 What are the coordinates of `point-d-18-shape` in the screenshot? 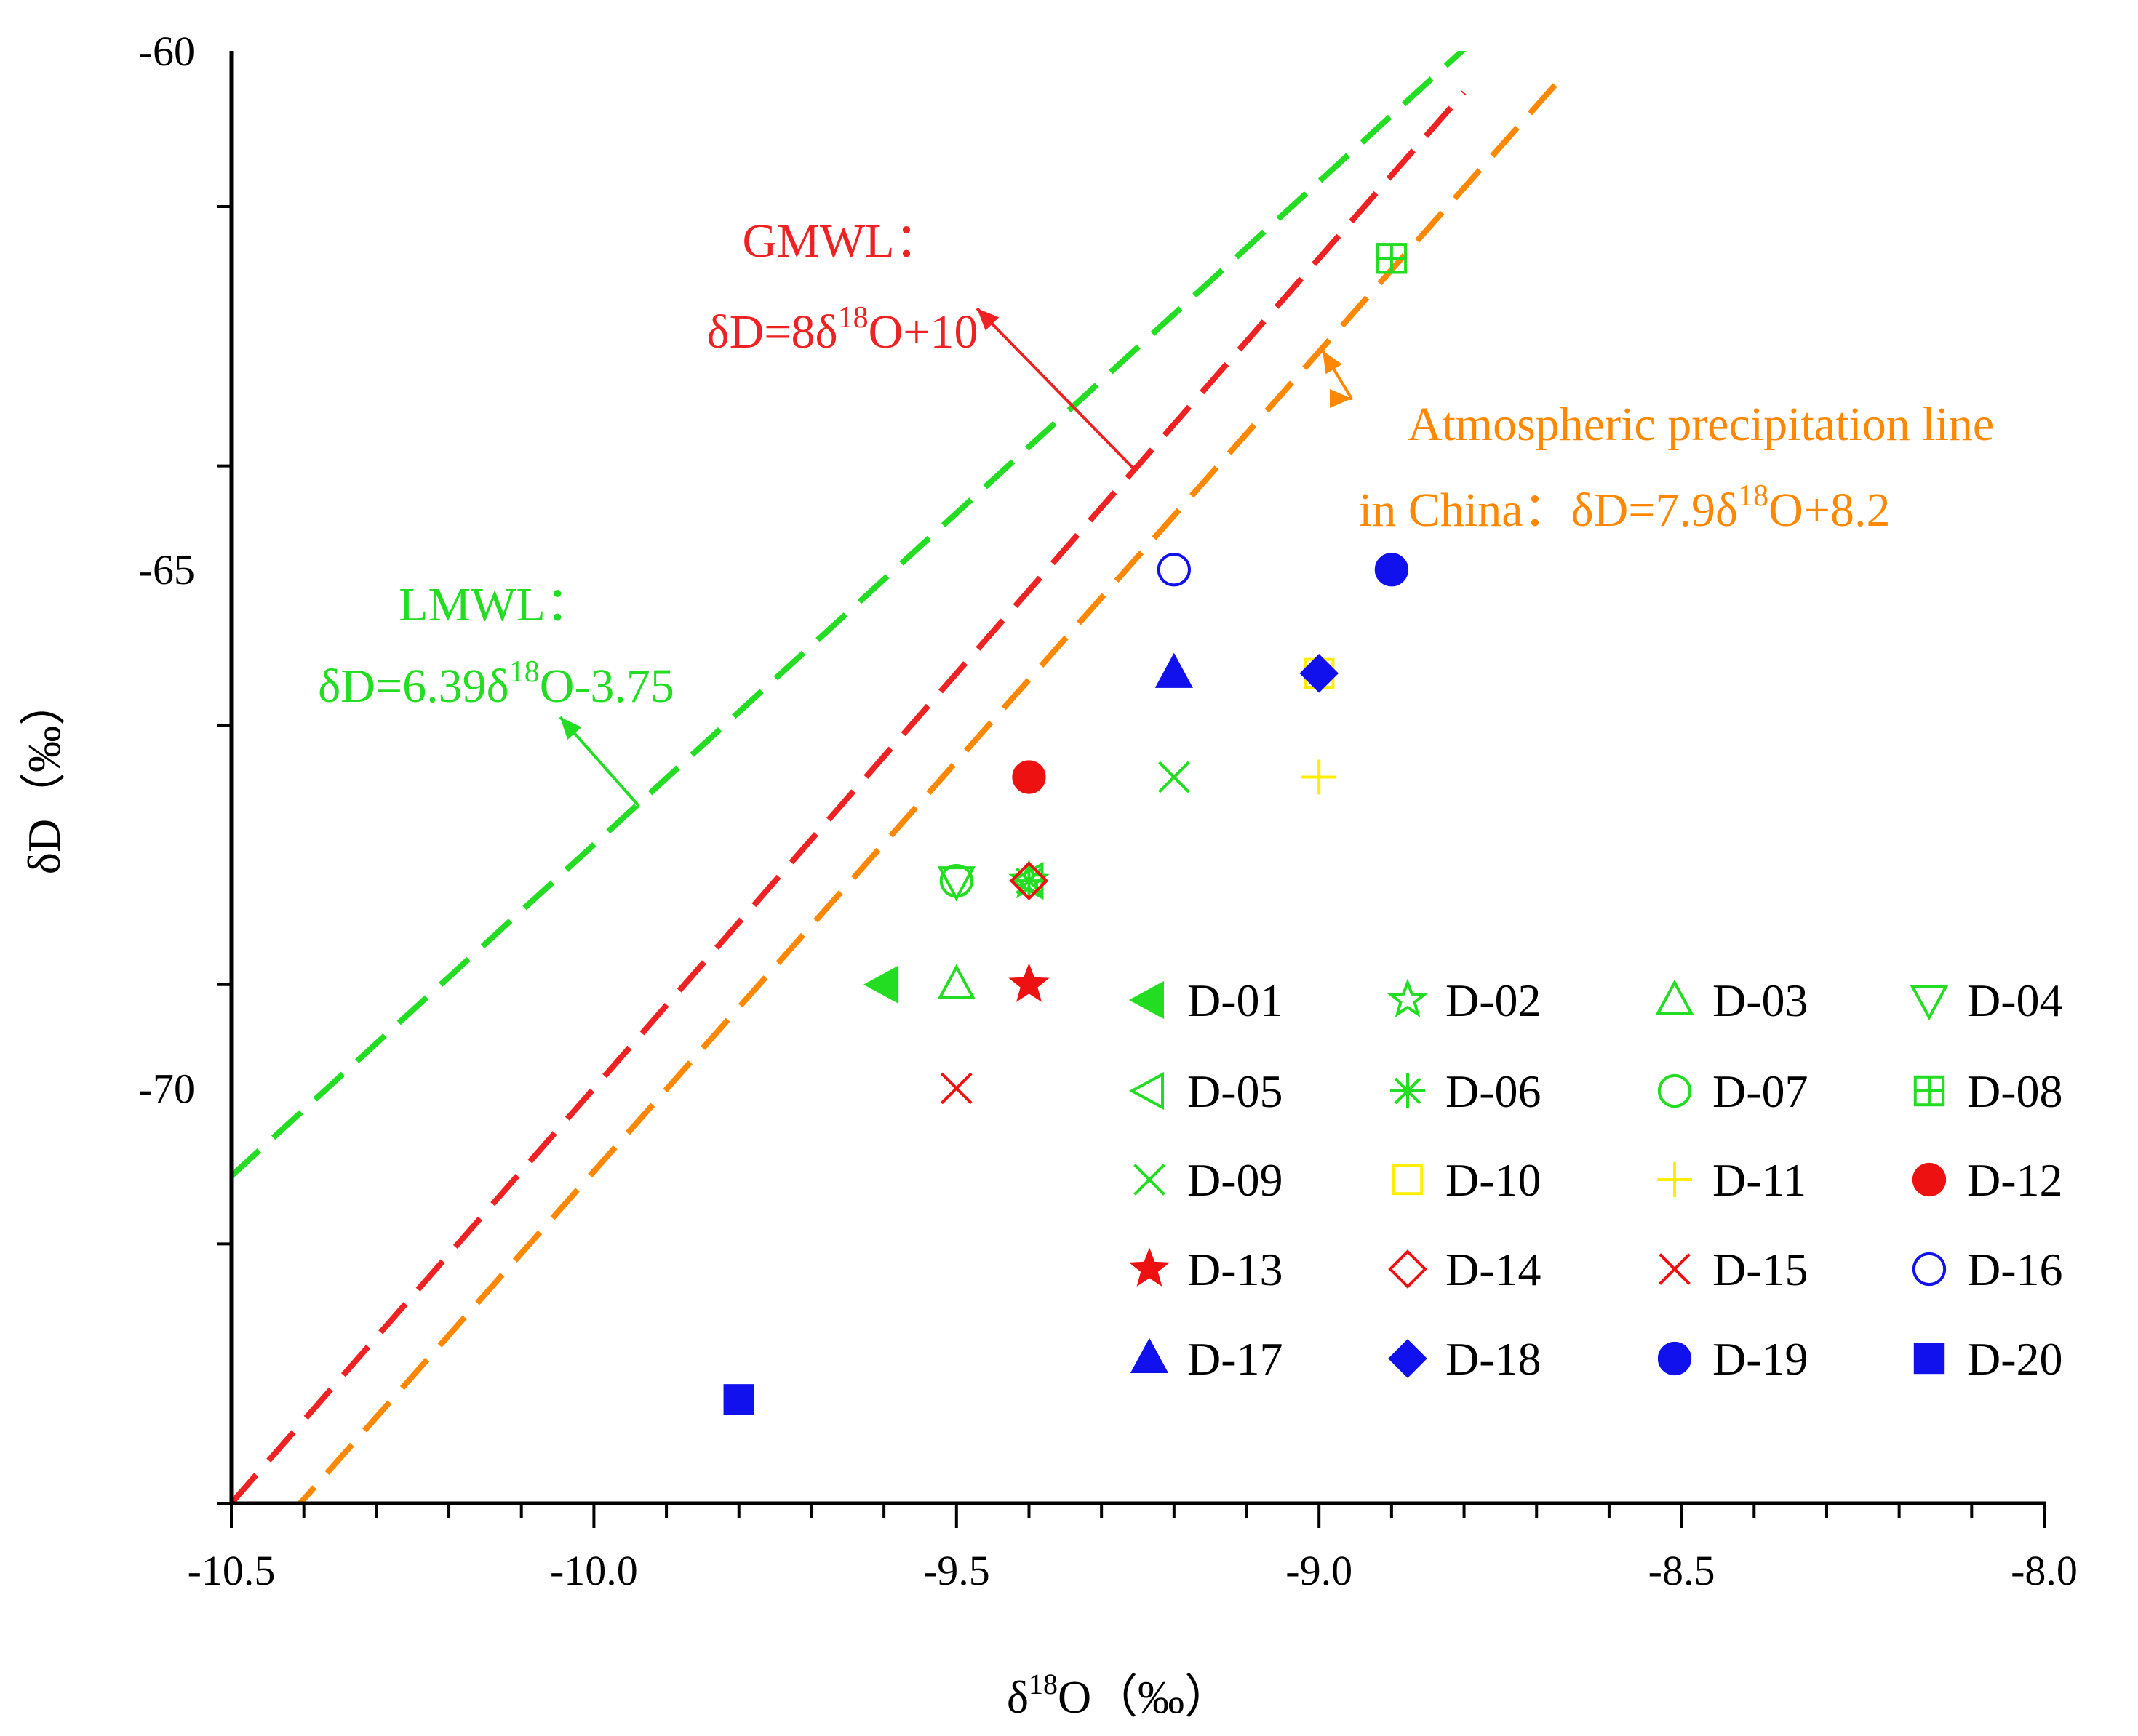 It's located at (1319, 673).